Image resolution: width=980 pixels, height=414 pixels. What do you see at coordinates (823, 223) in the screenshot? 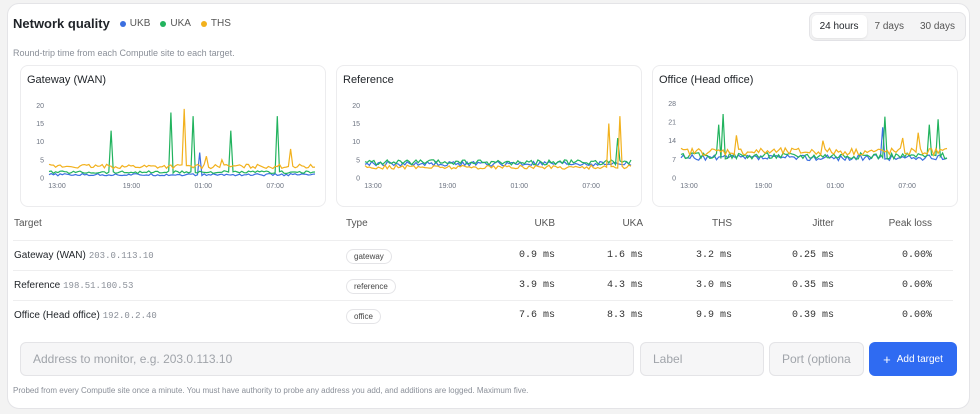
I see `column-header-jitter: Jitter` at bounding box center [823, 223].